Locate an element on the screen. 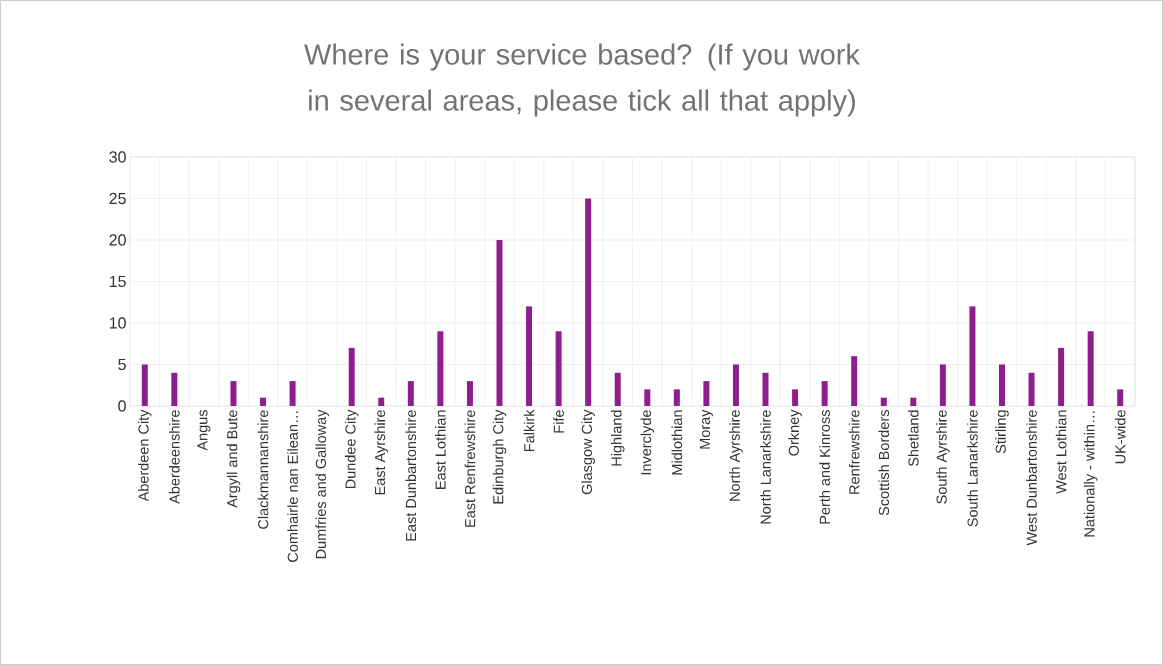 This screenshot has width=1163, height=665. chart-title: Where is your service based? (If you work in several areas, please tick all that apply) is located at coordinates (582, 80).